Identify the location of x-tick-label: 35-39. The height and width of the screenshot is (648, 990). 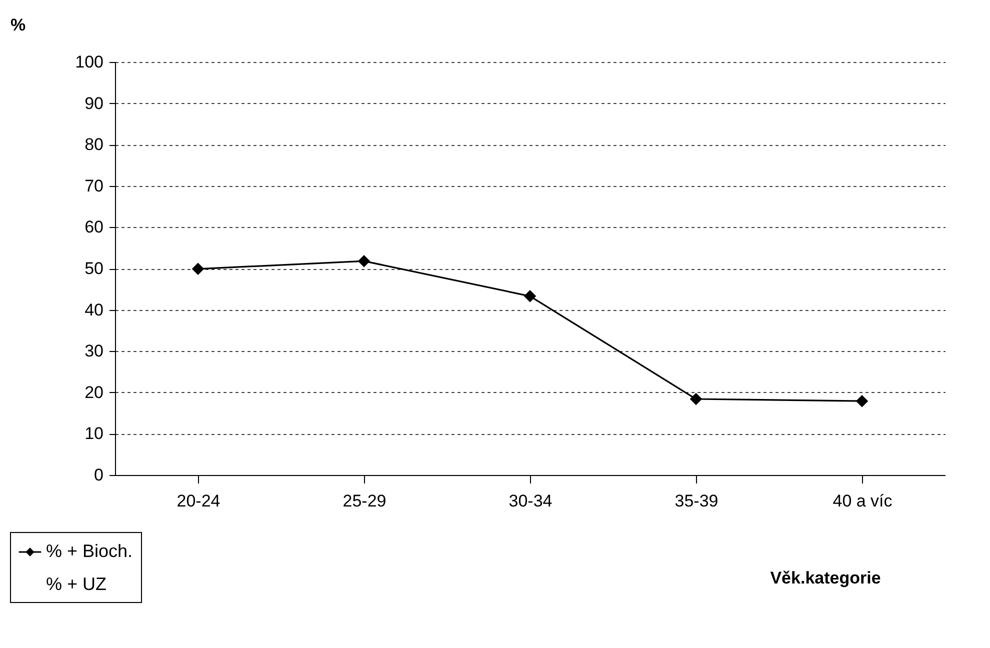
(696, 501).